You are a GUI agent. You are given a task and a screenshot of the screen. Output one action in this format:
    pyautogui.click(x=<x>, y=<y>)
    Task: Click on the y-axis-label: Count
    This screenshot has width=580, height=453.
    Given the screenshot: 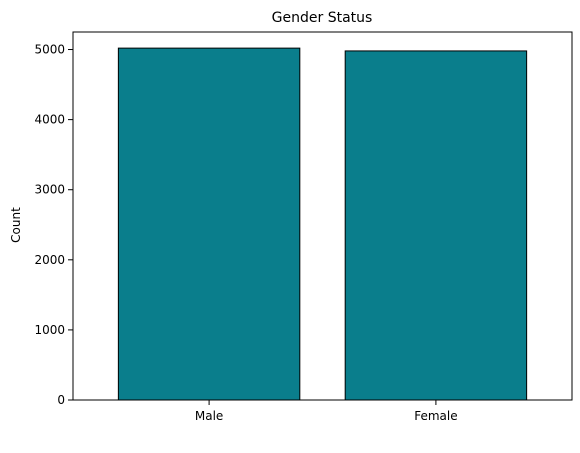 What is the action you would take?
    pyautogui.click(x=16, y=225)
    